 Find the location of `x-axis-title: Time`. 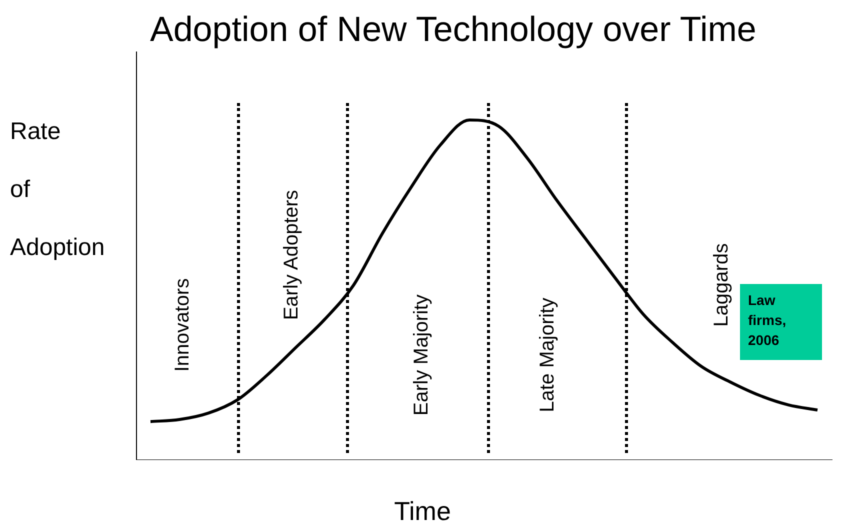

x-axis-title: Time is located at coordinates (422, 511).